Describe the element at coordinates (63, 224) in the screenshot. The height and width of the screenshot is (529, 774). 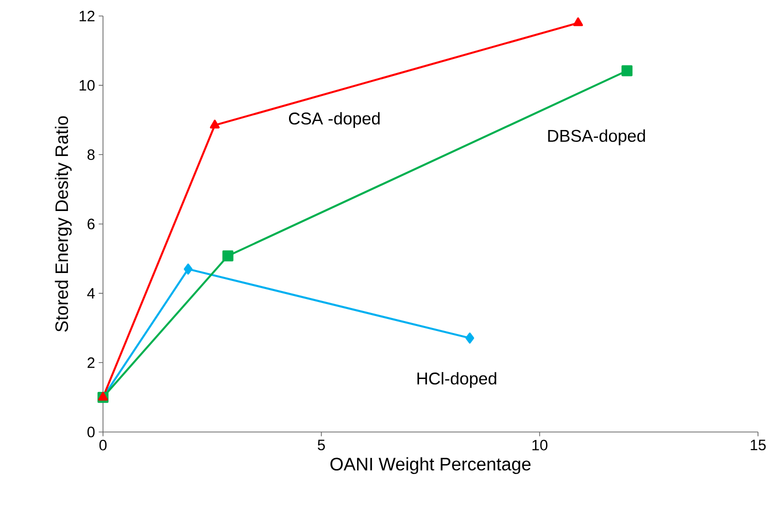
I see `y-axis-title: Stored Energy Desity Ratio` at that location.